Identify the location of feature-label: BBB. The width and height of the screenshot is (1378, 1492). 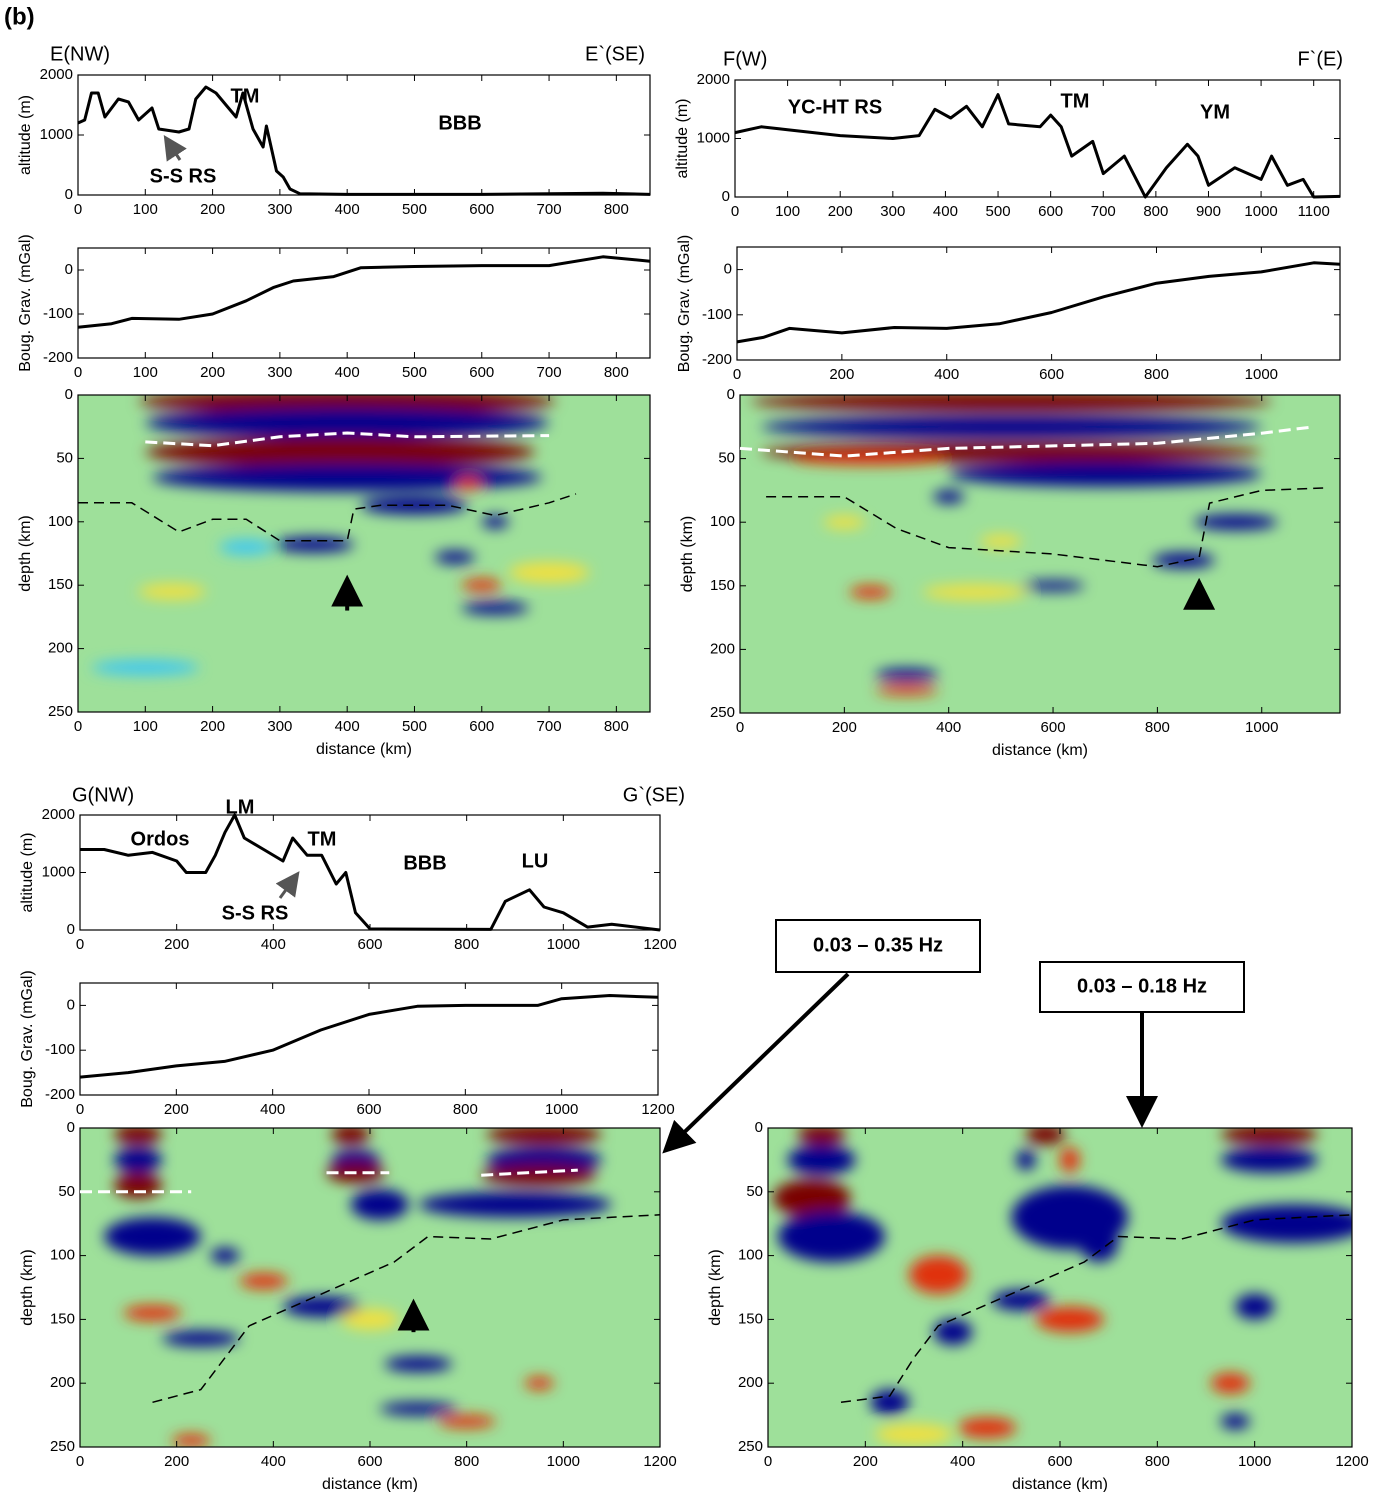
(459, 123).